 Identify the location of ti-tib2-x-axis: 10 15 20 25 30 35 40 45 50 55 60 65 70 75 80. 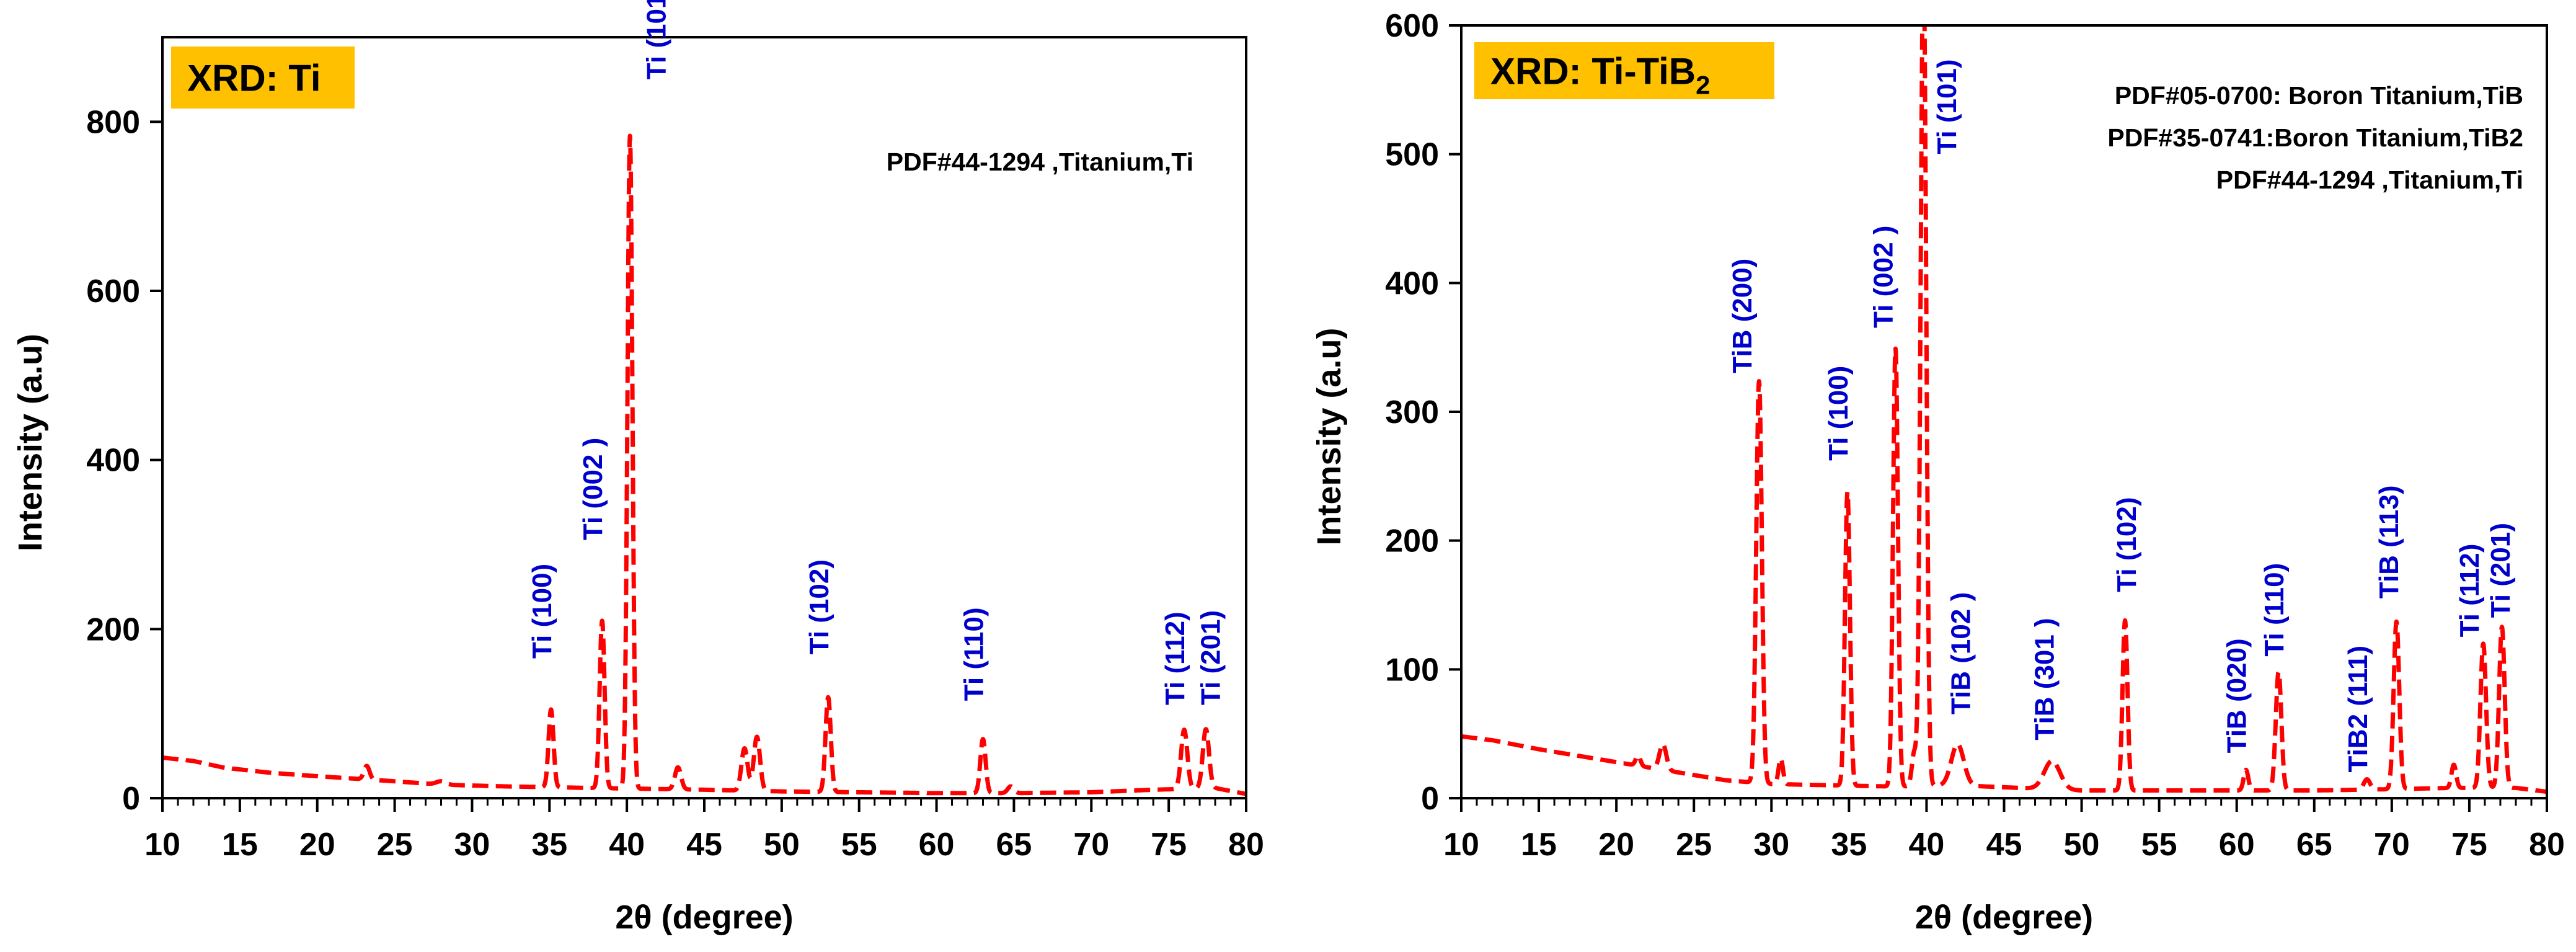
(2004, 831).